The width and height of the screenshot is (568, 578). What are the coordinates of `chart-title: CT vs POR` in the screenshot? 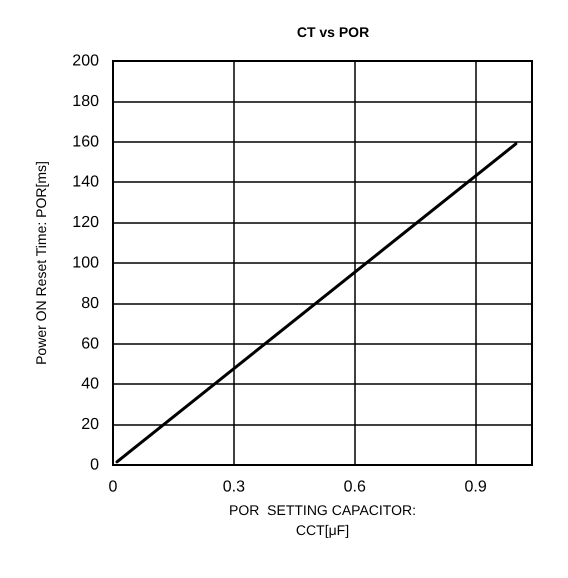 It's located at (333, 32).